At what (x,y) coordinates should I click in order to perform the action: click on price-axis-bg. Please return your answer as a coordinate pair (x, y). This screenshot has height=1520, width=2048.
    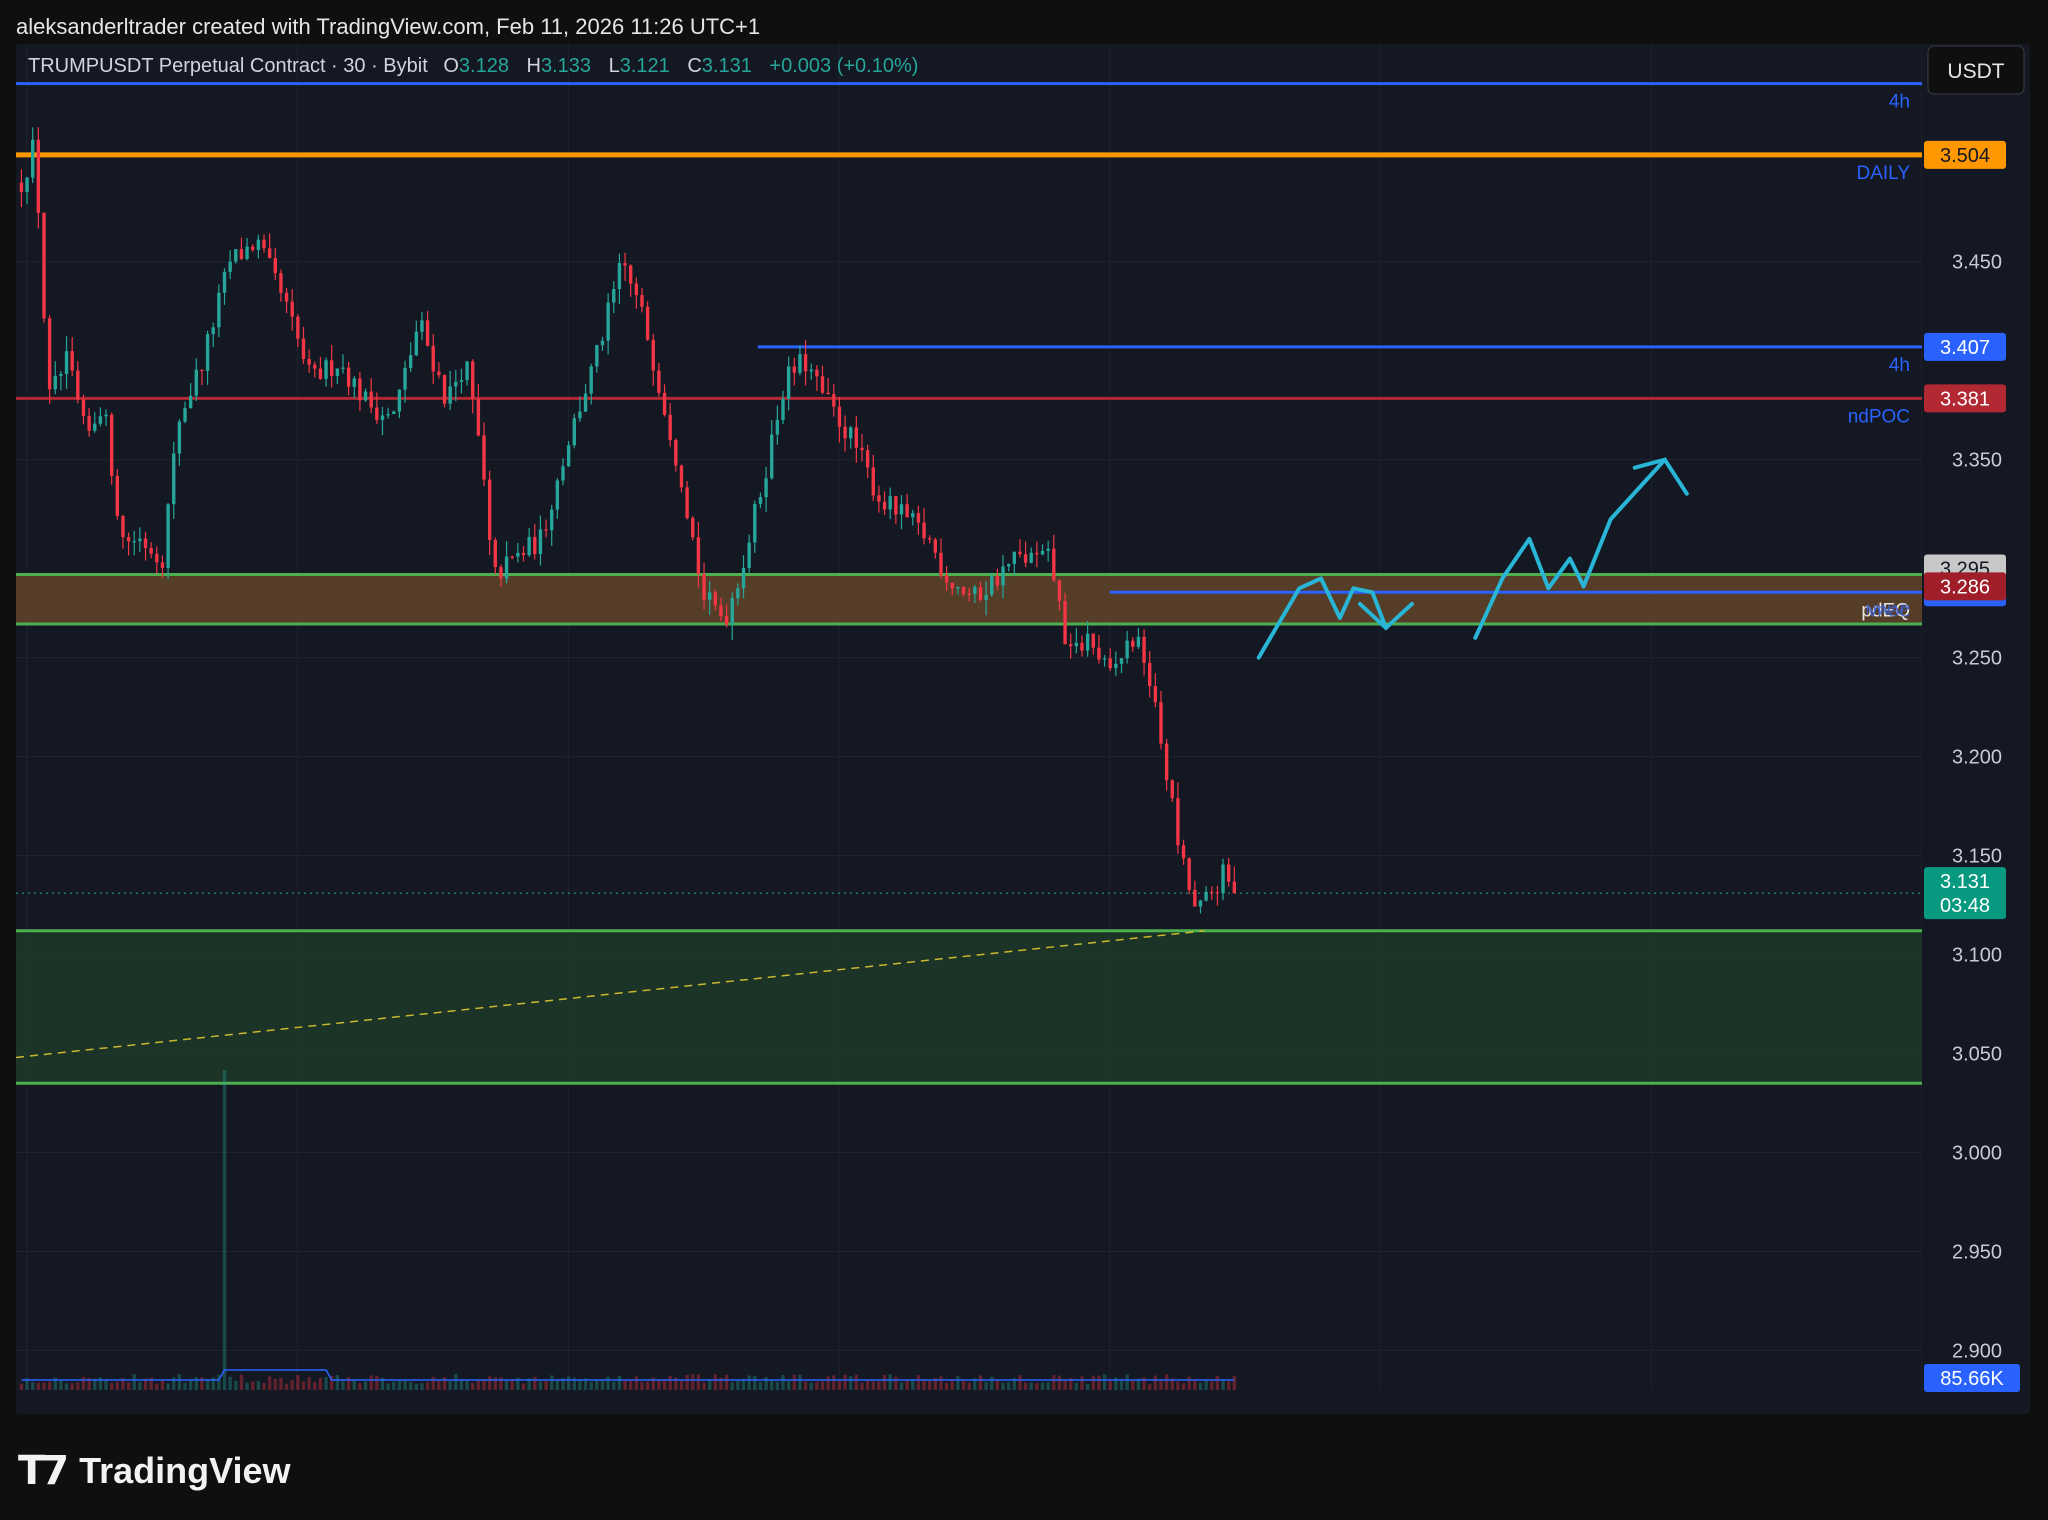
    Looking at the image, I should click on (1976, 729).